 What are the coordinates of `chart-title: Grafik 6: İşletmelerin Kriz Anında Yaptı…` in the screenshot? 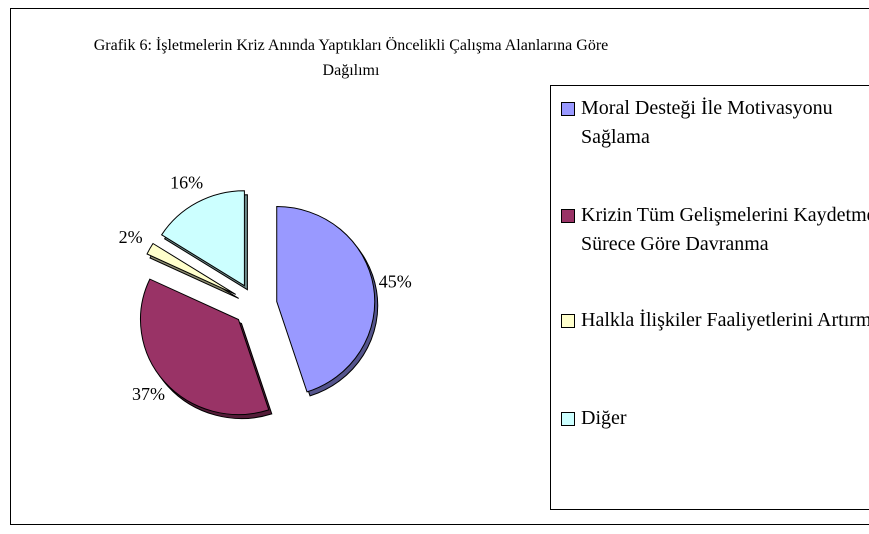 It's located at (351, 58).